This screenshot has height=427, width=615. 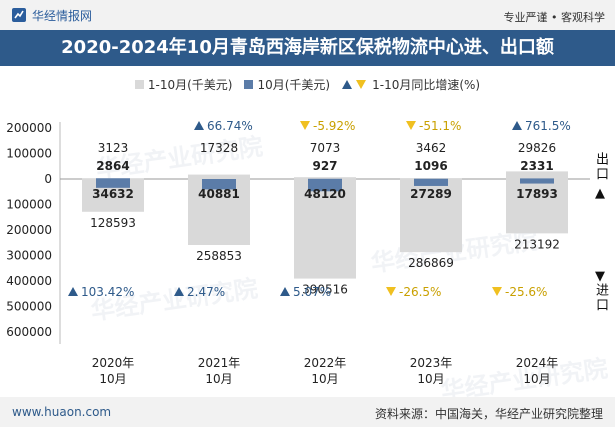 I want to click on chart-title: 2020-2024年10月青岛西海岸新区保税物流中心进、出口额, so click(x=307, y=48).